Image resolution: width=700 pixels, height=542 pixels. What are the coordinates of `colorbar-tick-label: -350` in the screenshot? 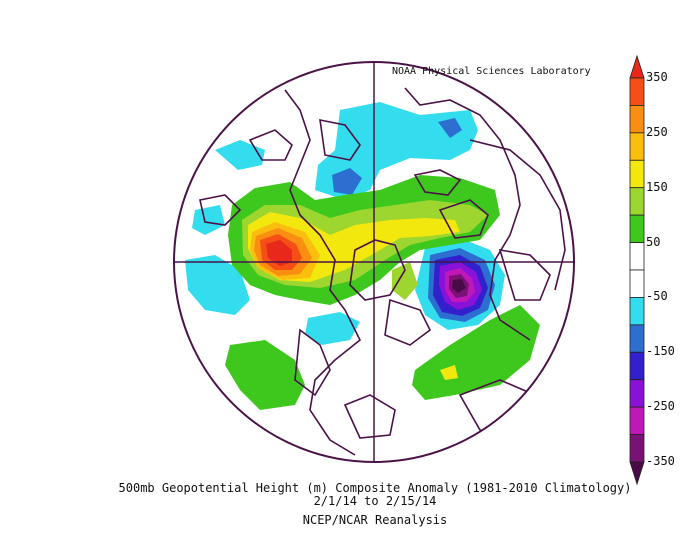 It's located at (660, 461).